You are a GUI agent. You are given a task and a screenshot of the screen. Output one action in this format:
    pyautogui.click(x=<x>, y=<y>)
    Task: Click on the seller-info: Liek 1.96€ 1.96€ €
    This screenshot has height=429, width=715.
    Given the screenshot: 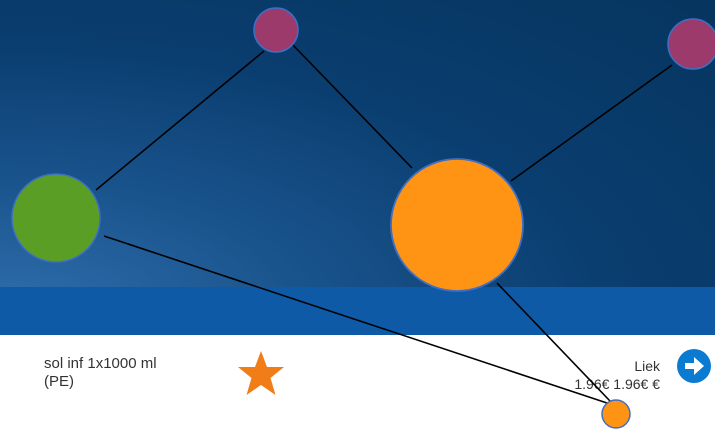 What is the action you would take?
    pyautogui.click(x=617, y=375)
    